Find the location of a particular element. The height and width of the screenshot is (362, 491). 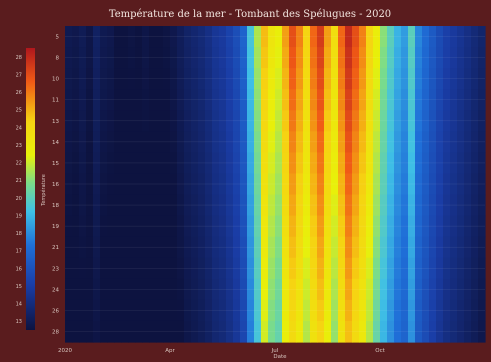

y-tick-label: 19 is located at coordinates (55, 227).